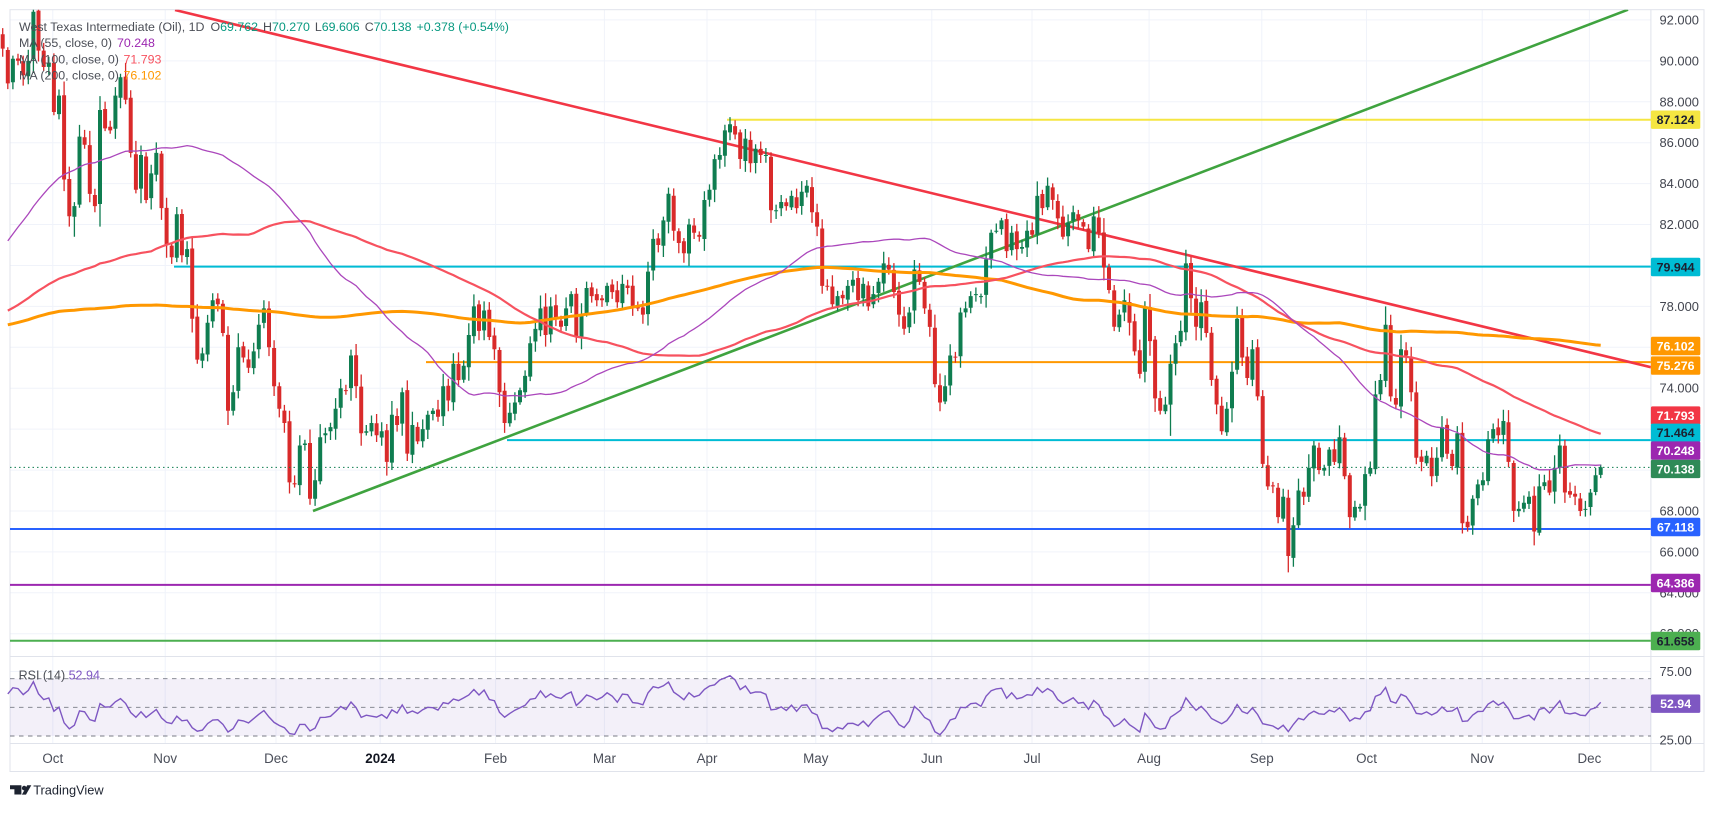 Image resolution: width=1715 pixels, height=813 pixels. Describe the element at coordinates (1679, 224) in the screenshot. I see `svg-text: 82.000` at that location.